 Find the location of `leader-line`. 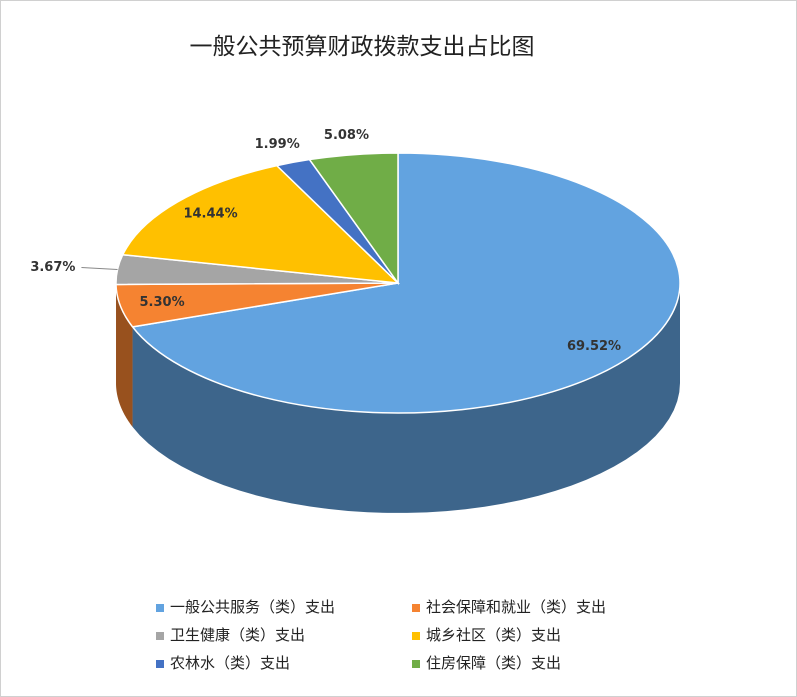

leader-line is located at coordinates (99, 268).